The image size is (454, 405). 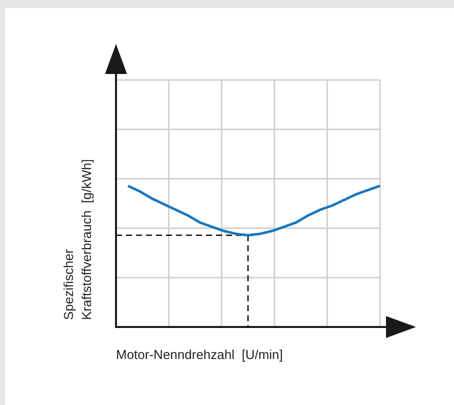 I want to click on y-axis-title: Spezifischer Kraftstoffverbrauch [g/kWh], so click(x=77, y=239).